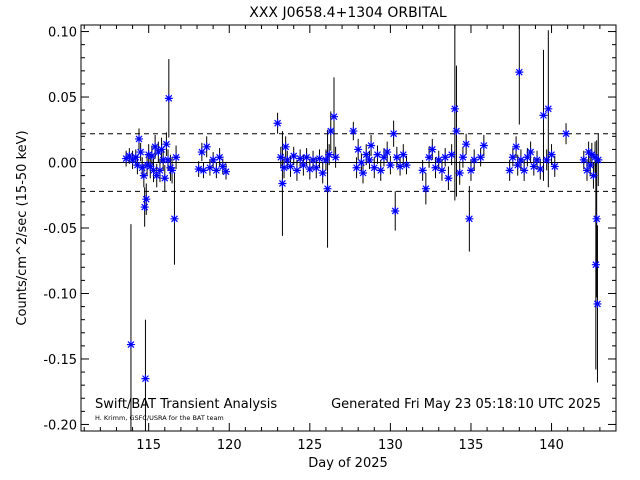  What do you see at coordinates (551, 445) in the screenshot?
I see `x-tick-label: 140` at bounding box center [551, 445].